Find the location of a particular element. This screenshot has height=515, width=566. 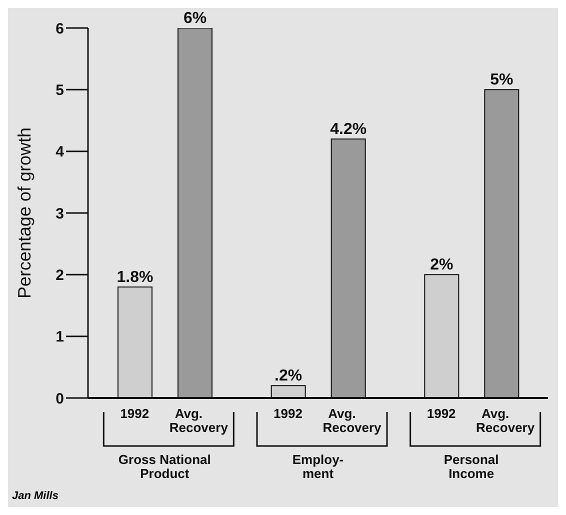

data-label: 1.8% is located at coordinates (135, 277).